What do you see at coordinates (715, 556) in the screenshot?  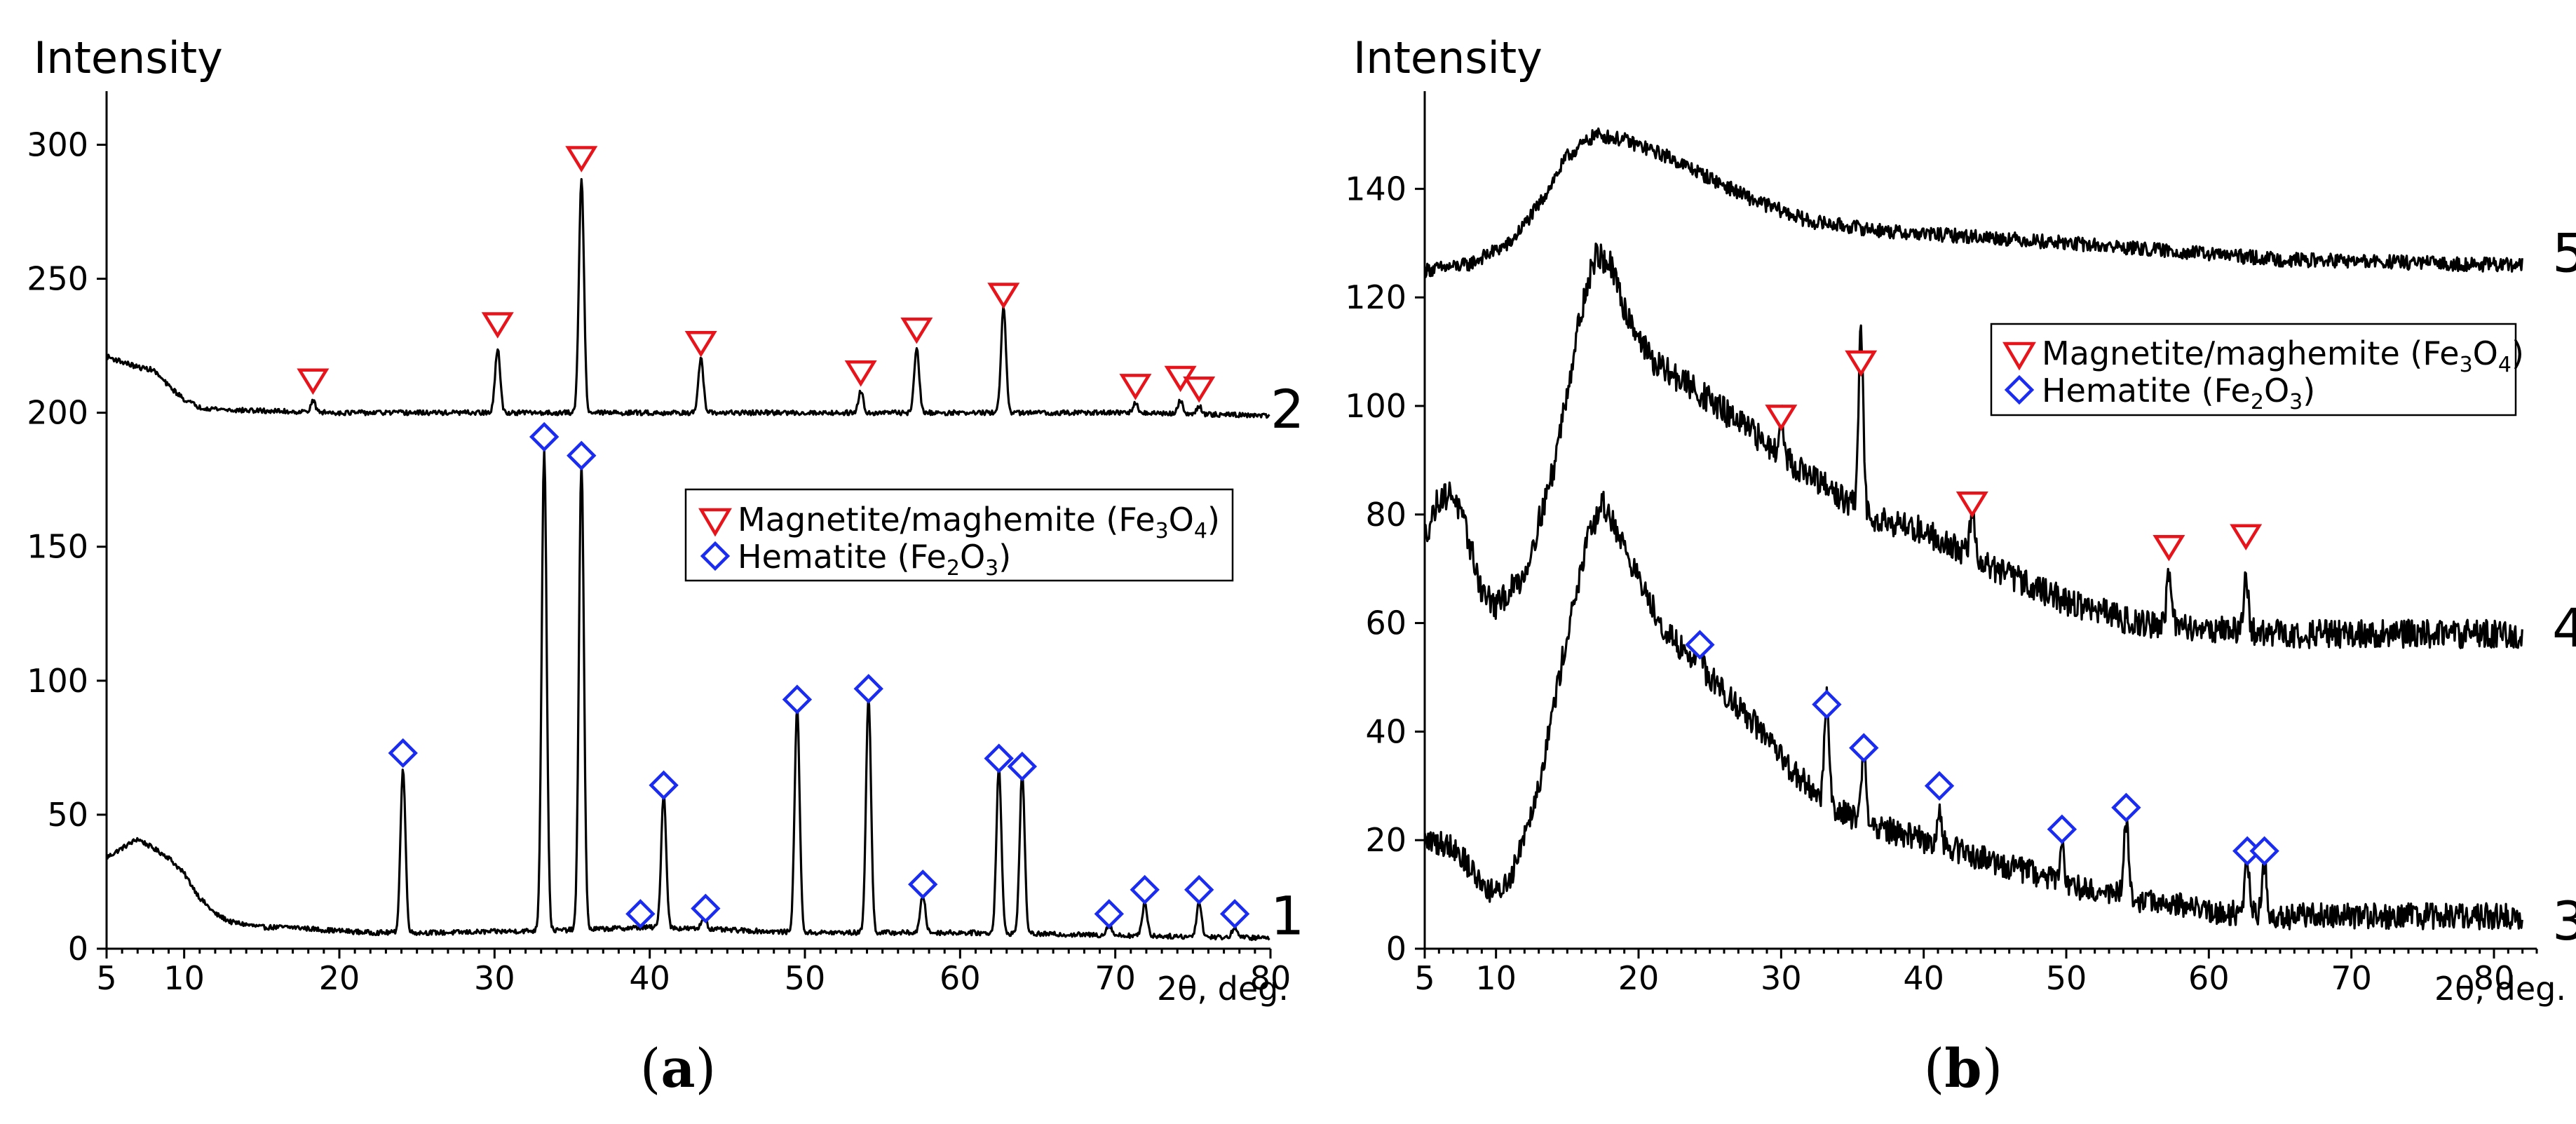 I see `legend-hematite-marker-icon` at bounding box center [715, 556].